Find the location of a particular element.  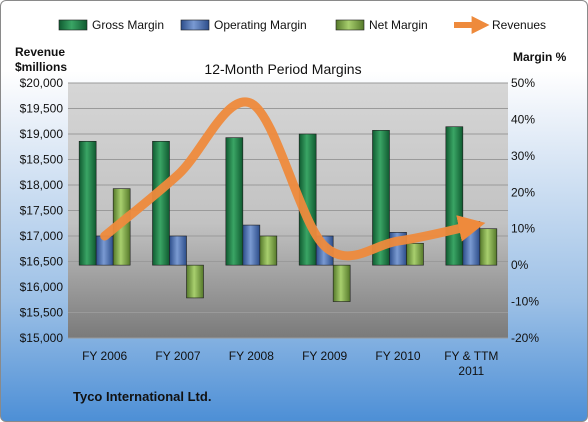

left-tick-label: $18,500 is located at coordinates (42, 160).